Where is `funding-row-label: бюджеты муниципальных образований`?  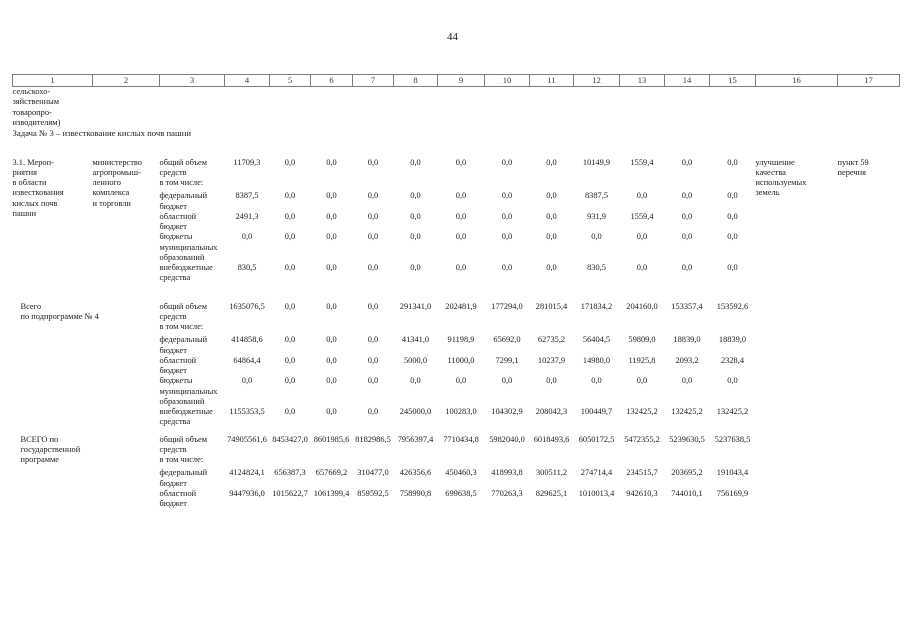
funding-row-label: бюджеты муниципальных образований is located at coordinates (188, 247).